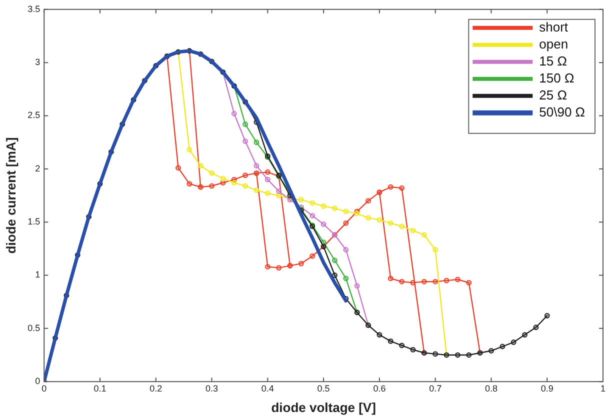  Describe the element at coordinates (34, 115) in the screenshot. I see `y-tick-label: 2.5` at that location.